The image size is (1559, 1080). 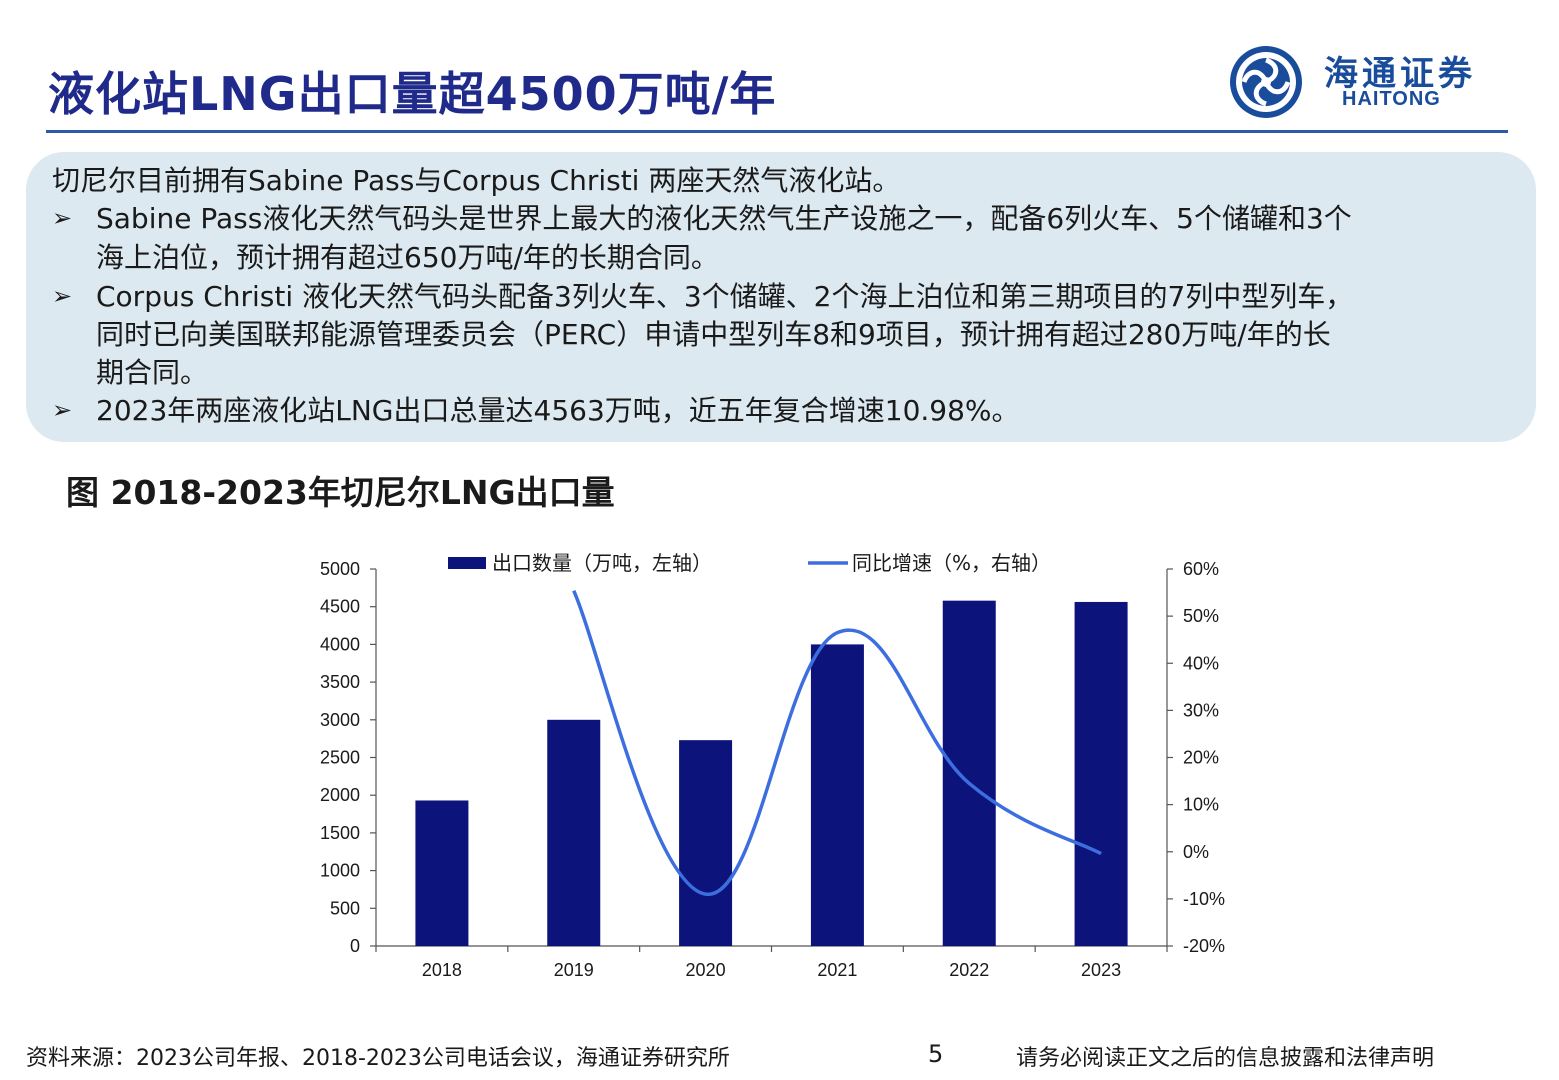 I want to click on left-axis-tick-label: 1000, so click(x=340, y=871).